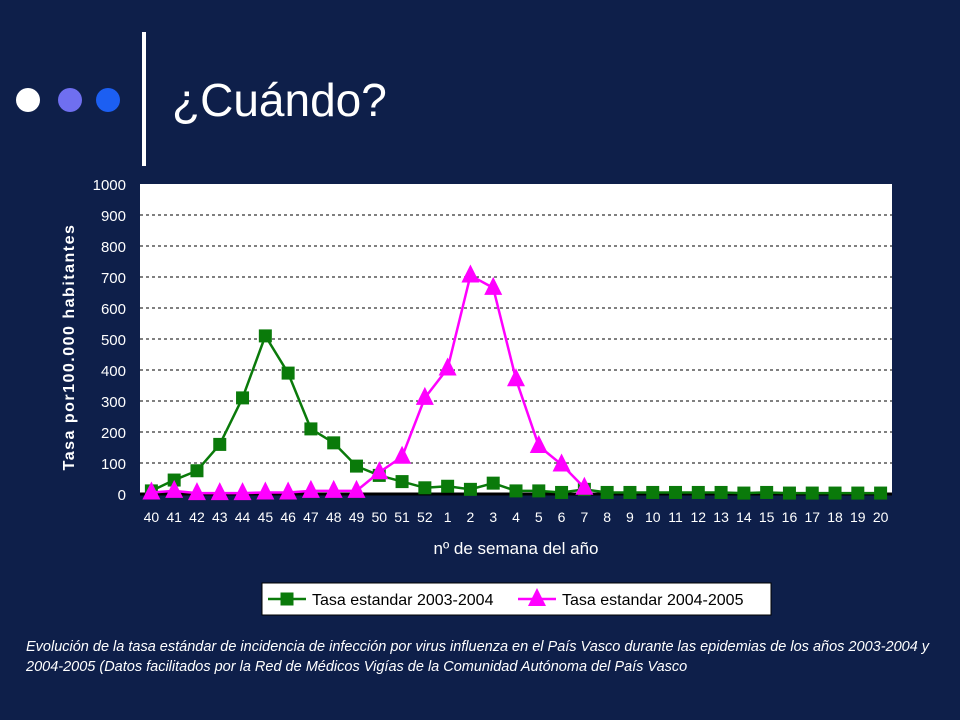 This screenshot has width=960, height=720. I want to click on x-tick-label: 41, so click(174, 517).